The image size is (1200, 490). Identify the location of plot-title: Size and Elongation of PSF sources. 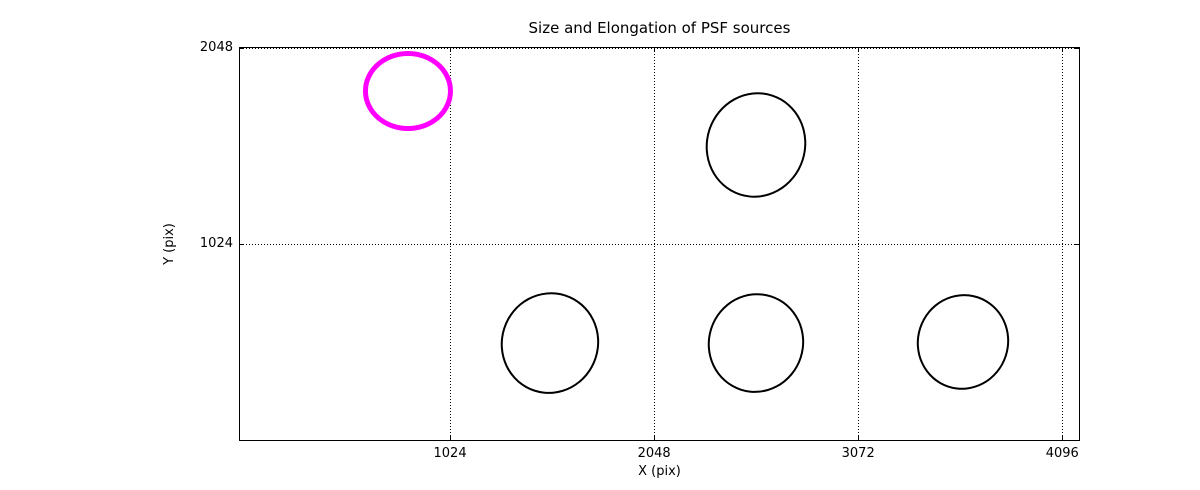
(659, 28).